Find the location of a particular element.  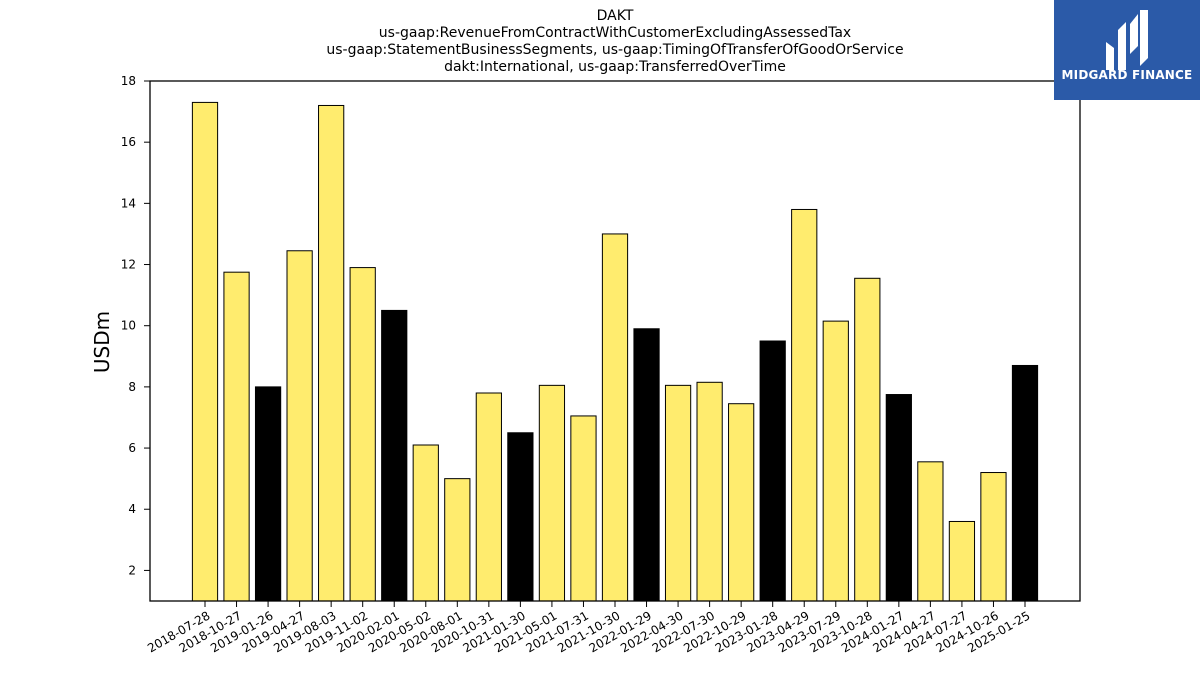

y-tick-label: 16 is located at coordinates (128, 142).